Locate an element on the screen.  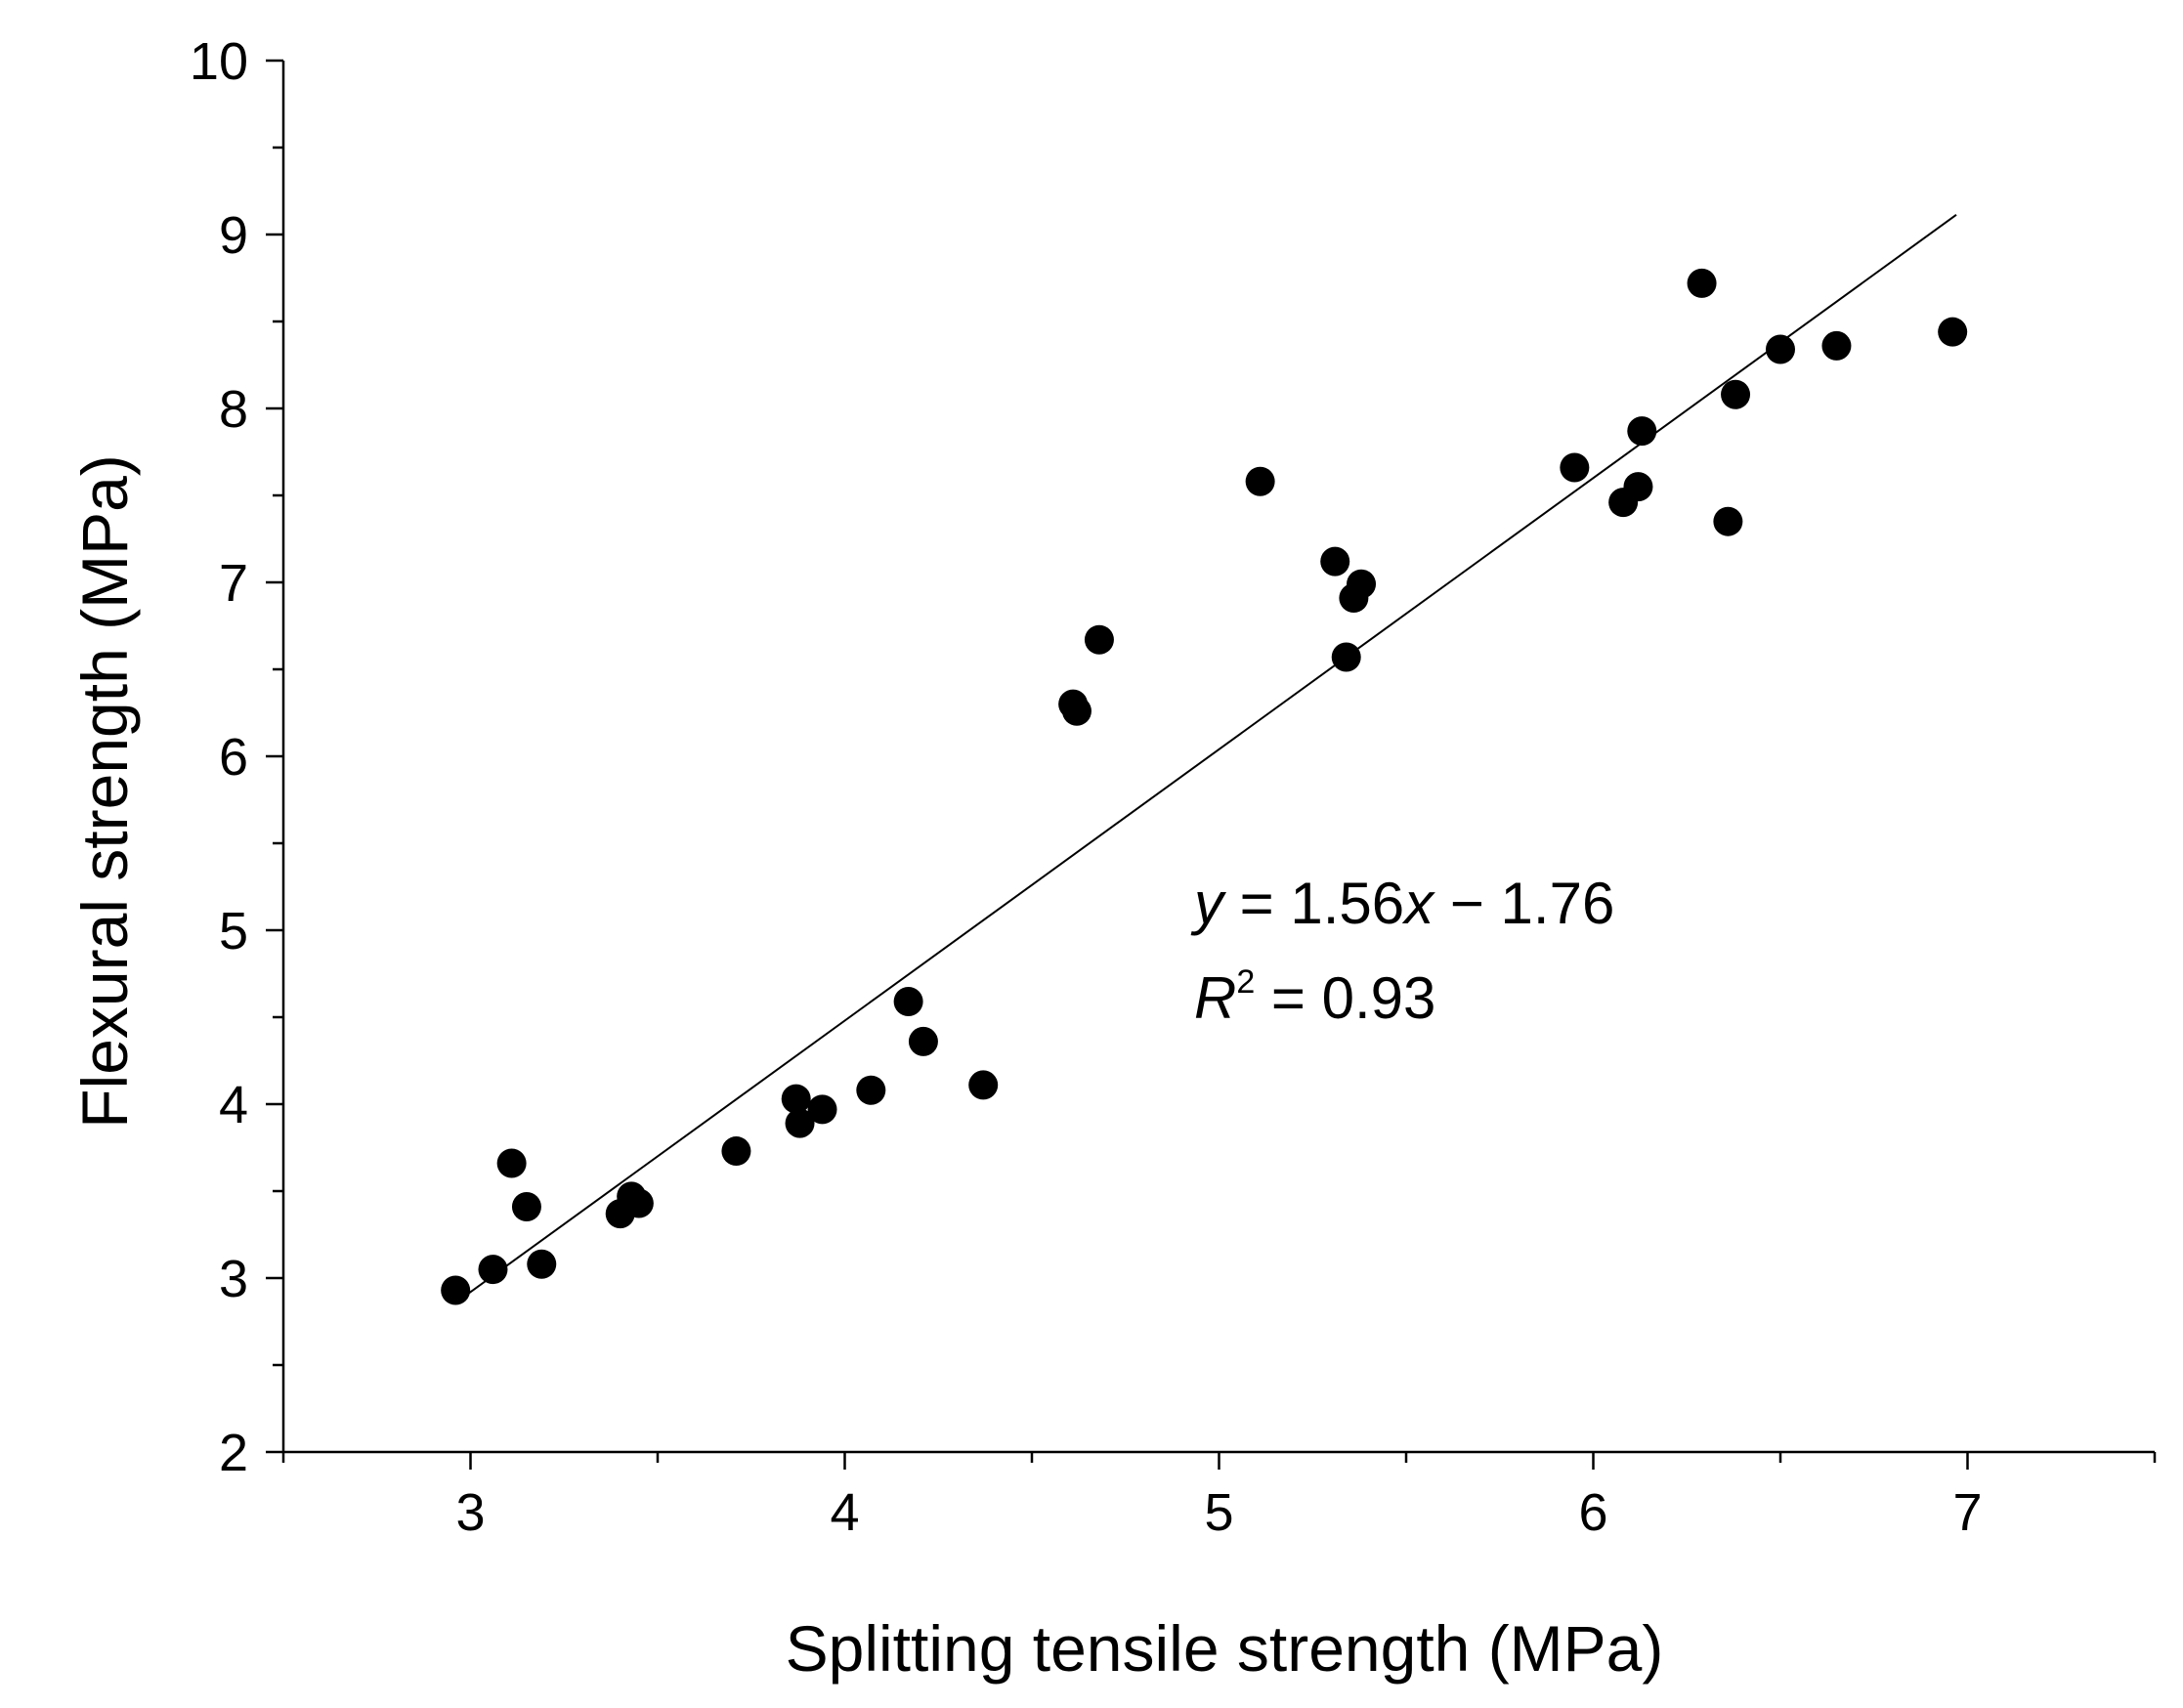
equation-intercept: − 1.76 is located at coordinates (1524, 903).